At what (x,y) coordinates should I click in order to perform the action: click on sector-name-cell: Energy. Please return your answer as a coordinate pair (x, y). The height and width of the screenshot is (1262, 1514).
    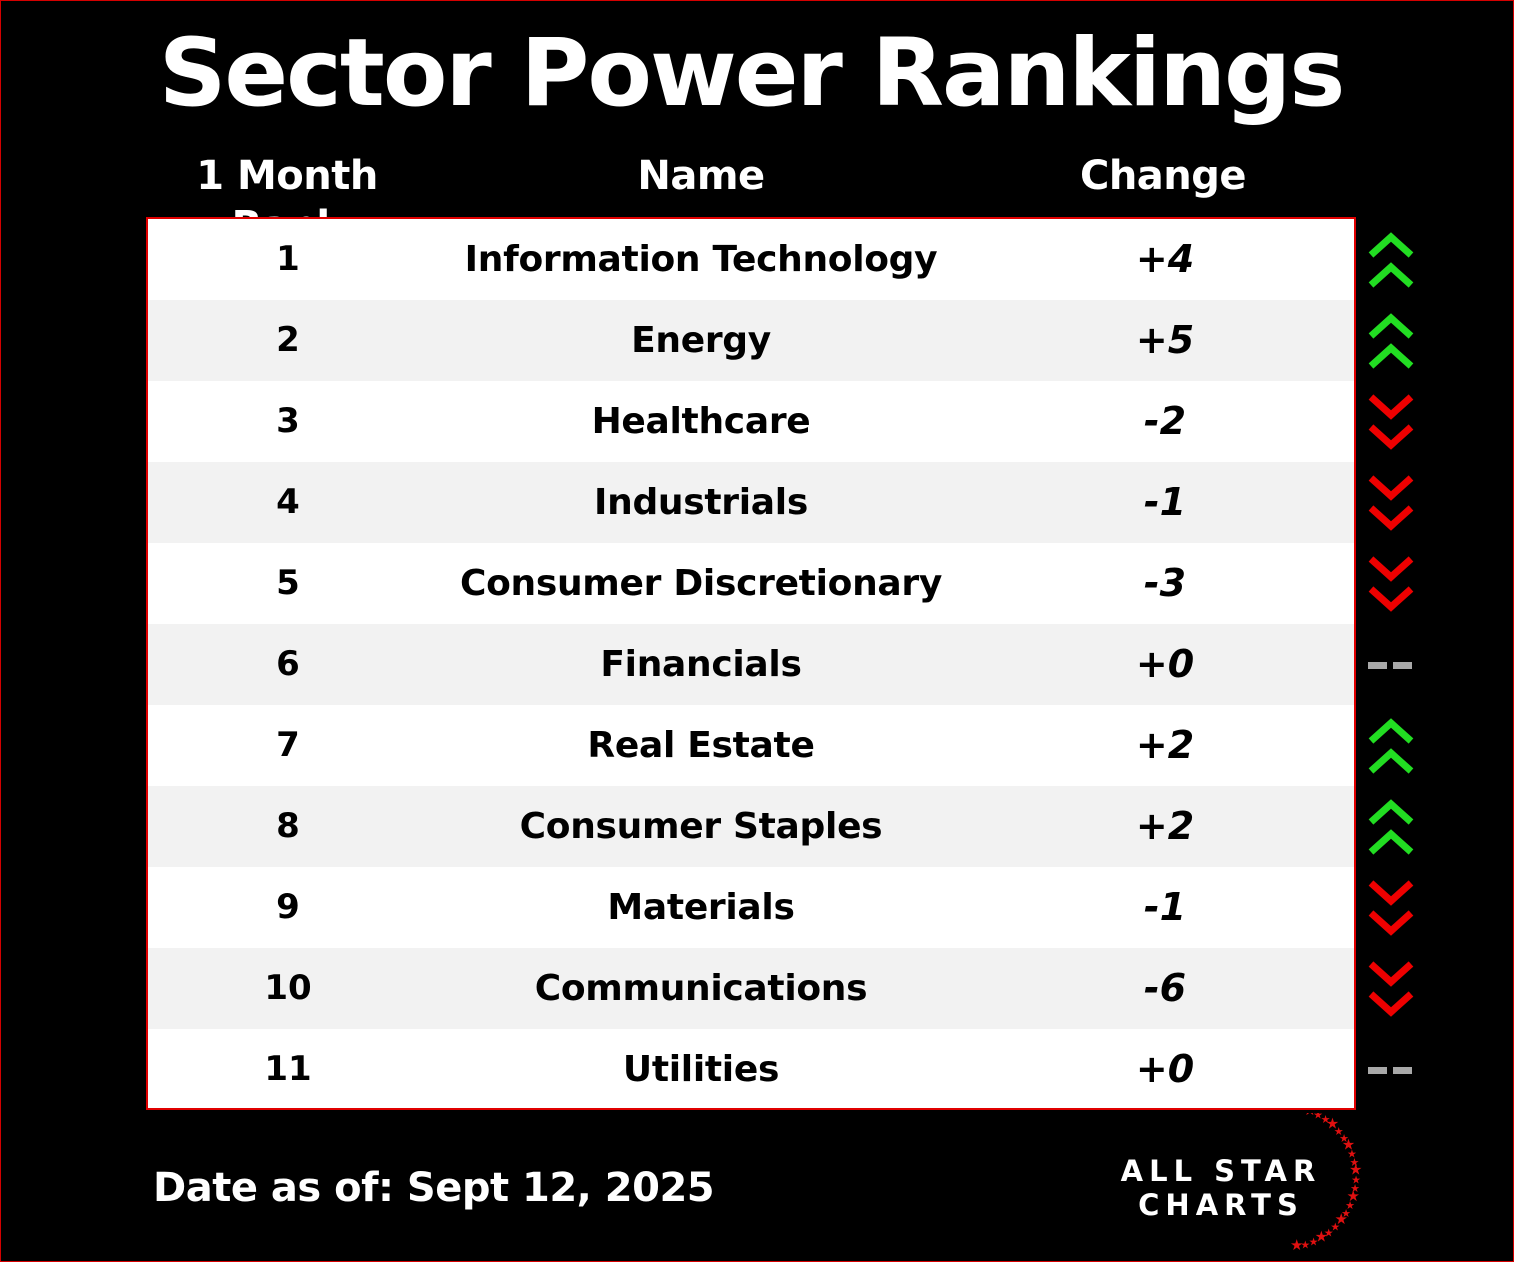
    Looking at the image, I should click on (701, 340).